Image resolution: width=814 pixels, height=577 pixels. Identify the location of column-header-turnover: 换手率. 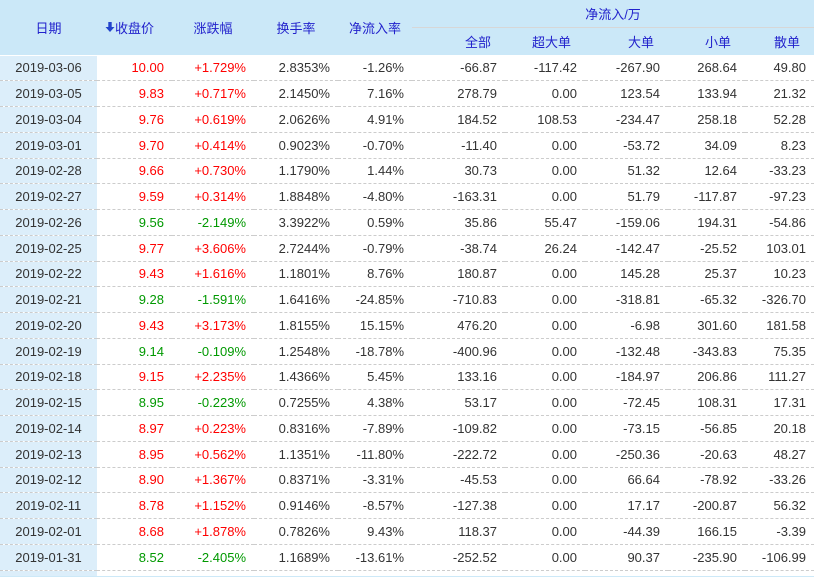
(296, 27).